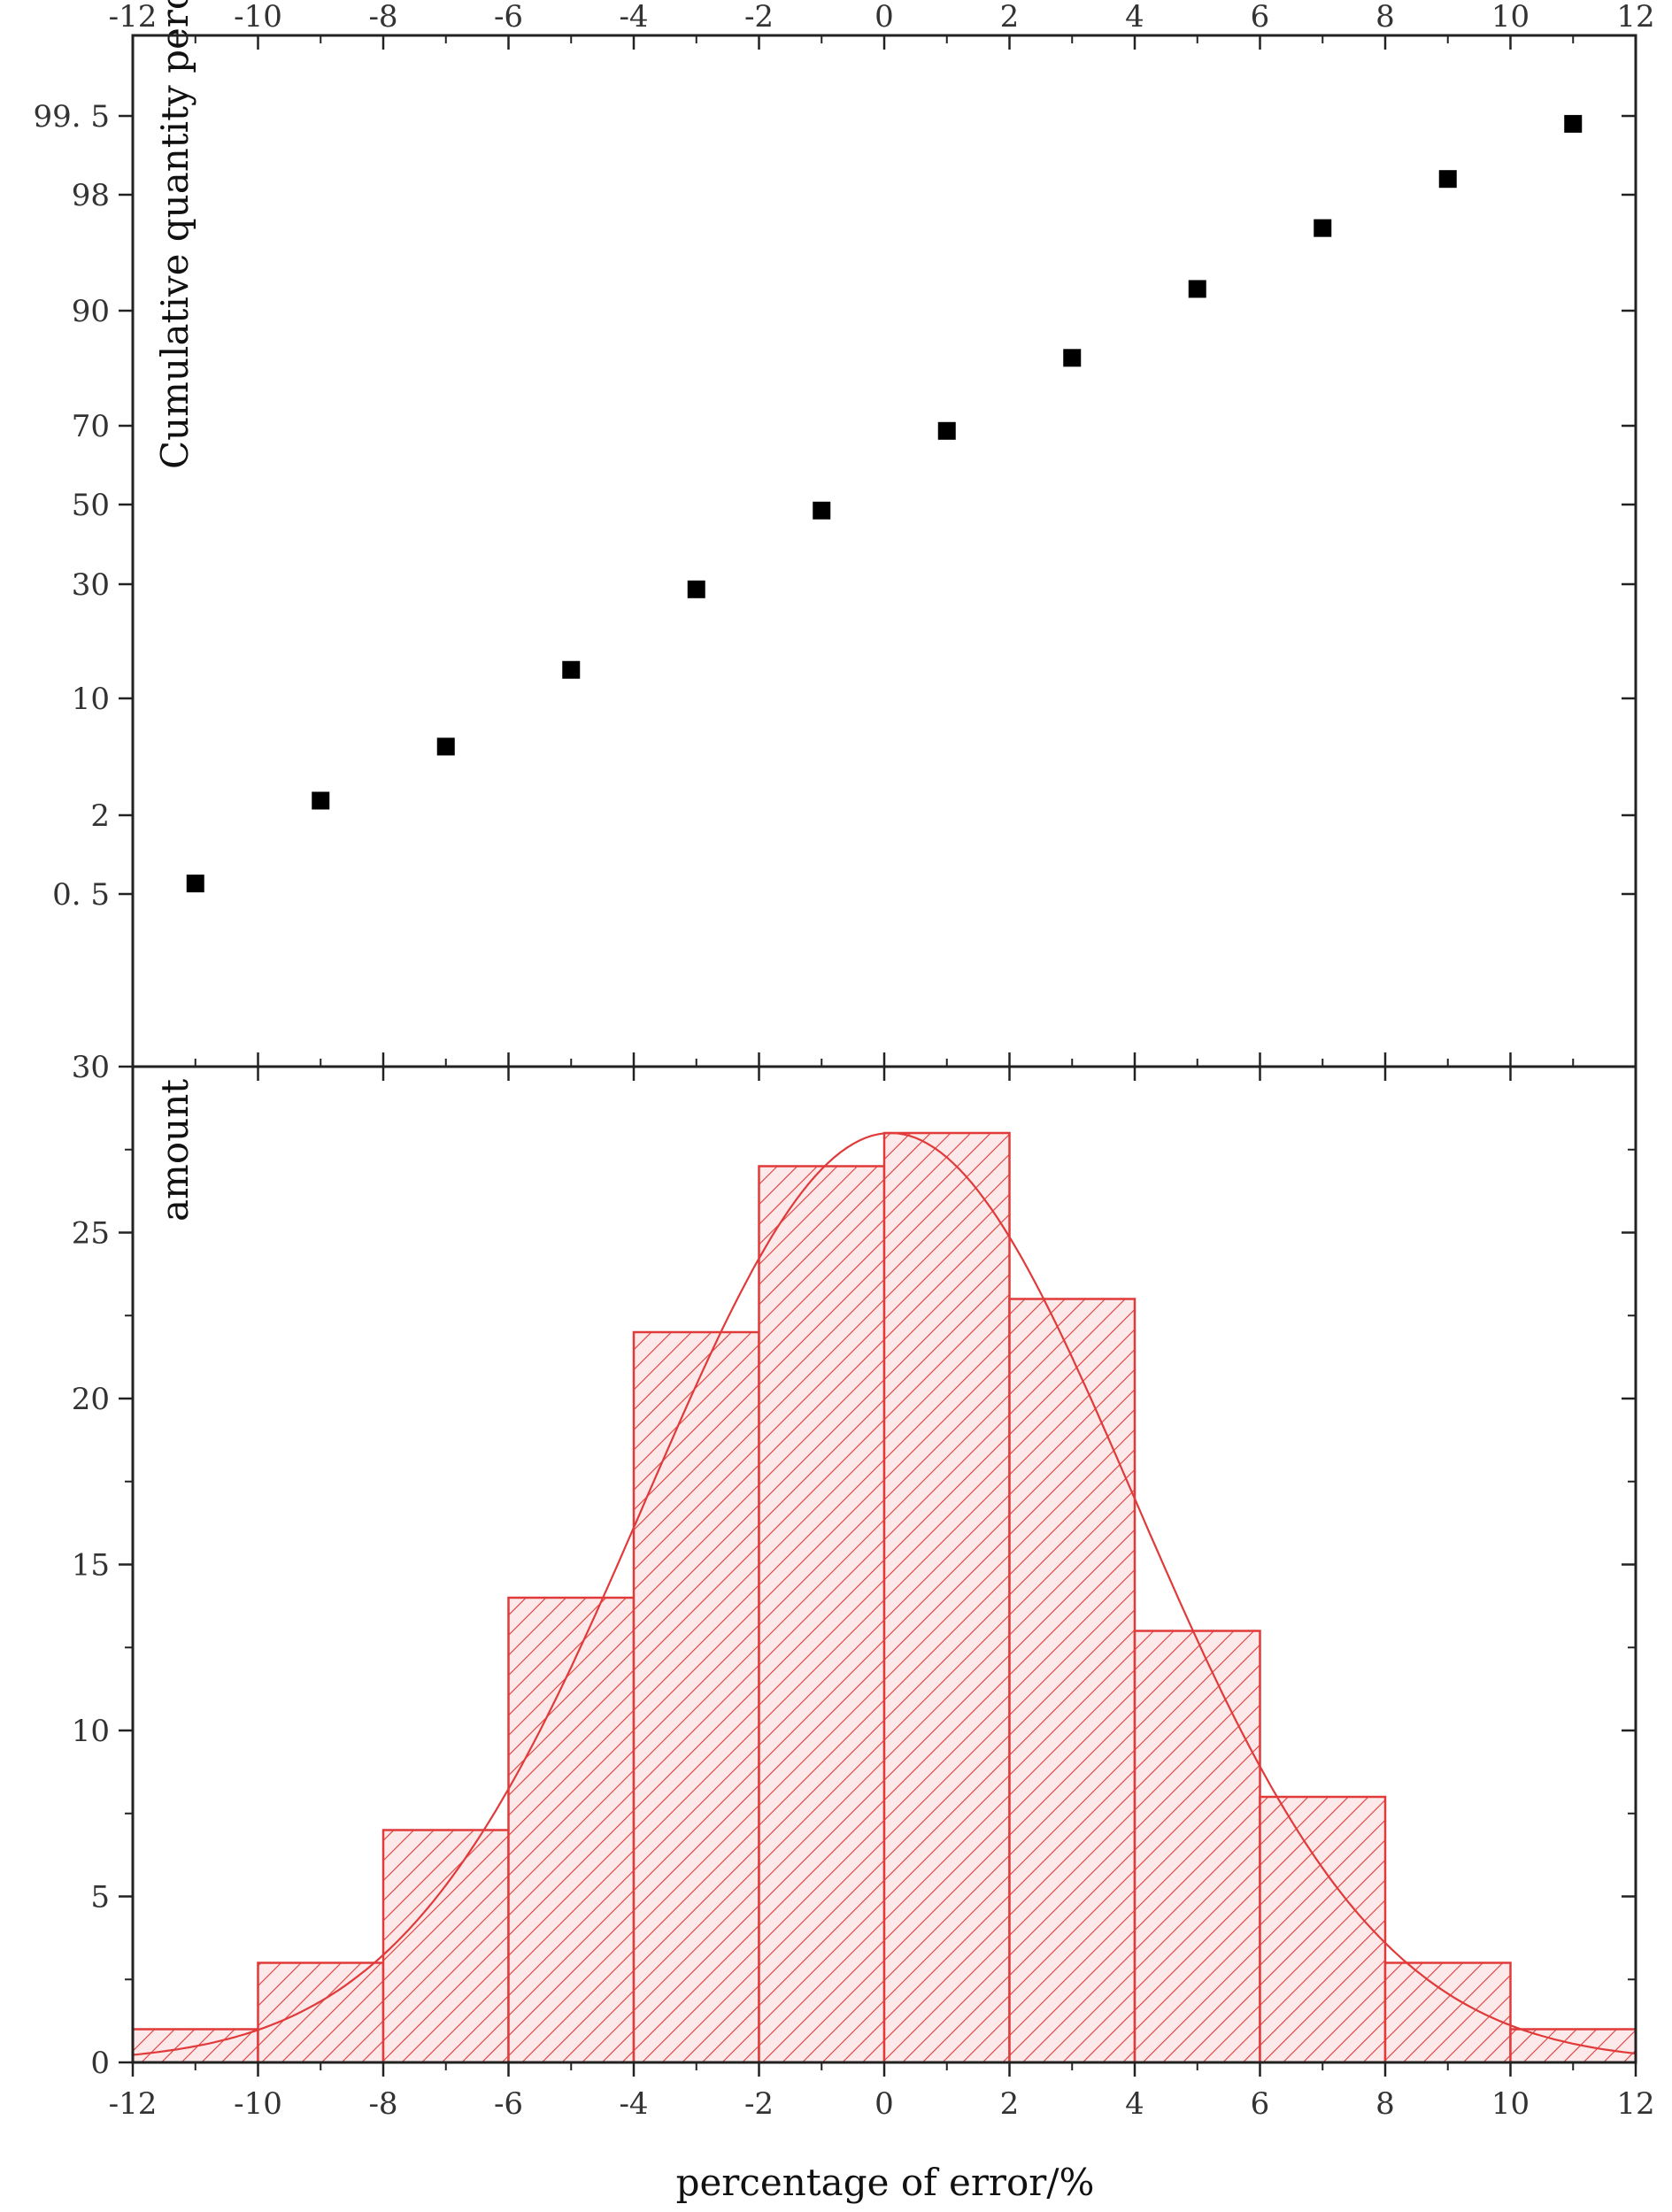 This screenshot has width=1672, height=2212. What do you see at coordinates (91, 426) in the screenshot?
I see `y-tick-label-top: 70` at bounding box center [91, 426].